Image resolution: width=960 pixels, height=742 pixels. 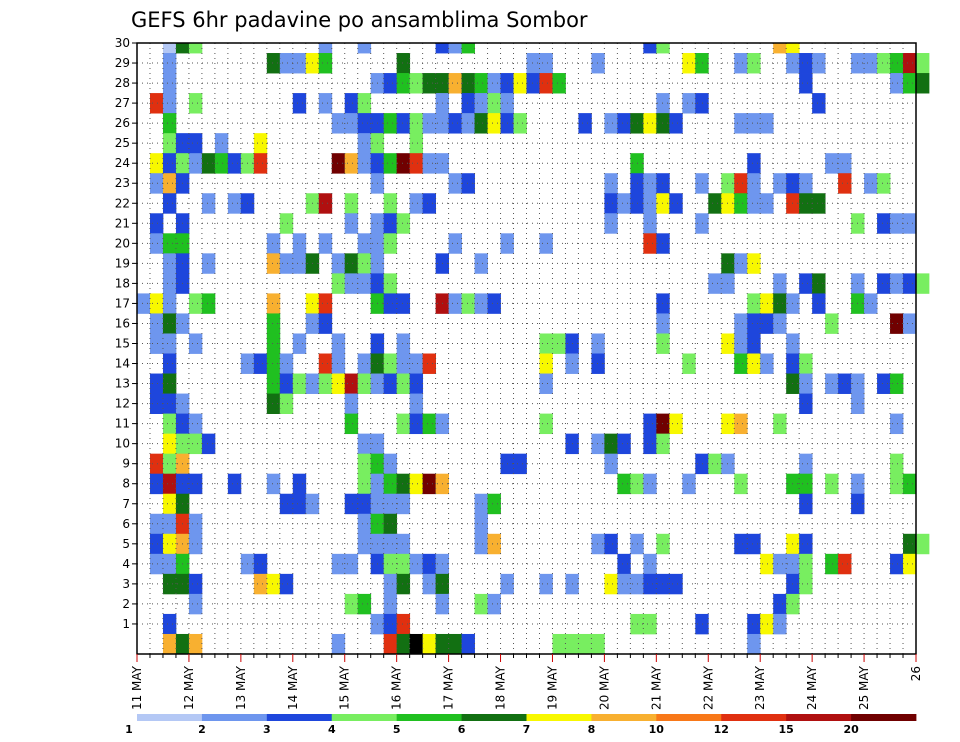 What do you see at coordinates (126, 464) in the screenshot?
I see `y-tick-label: 9` at bounding box center [126, 464].